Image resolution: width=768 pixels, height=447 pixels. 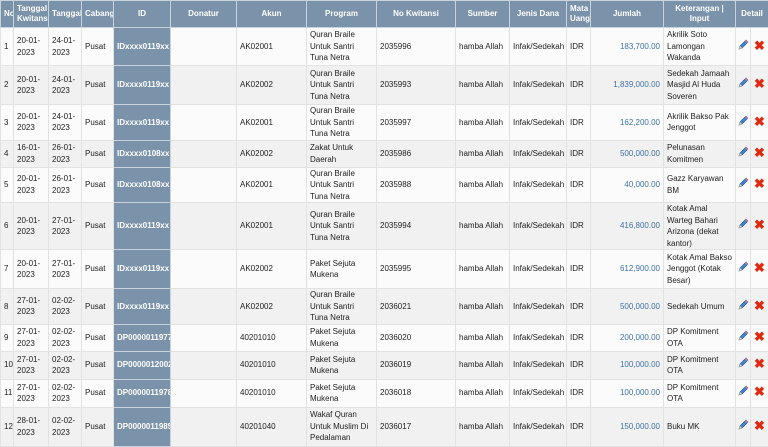 What do you see at coordinates (7, 365) in the screenshot?
I see `cell-no: 10` at bounding box center [7, 365].